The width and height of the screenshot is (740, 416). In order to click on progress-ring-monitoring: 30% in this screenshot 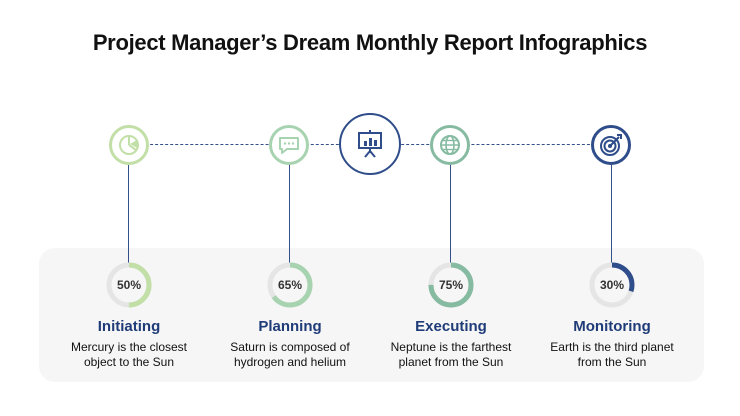, I will do `click(612, 285)`.